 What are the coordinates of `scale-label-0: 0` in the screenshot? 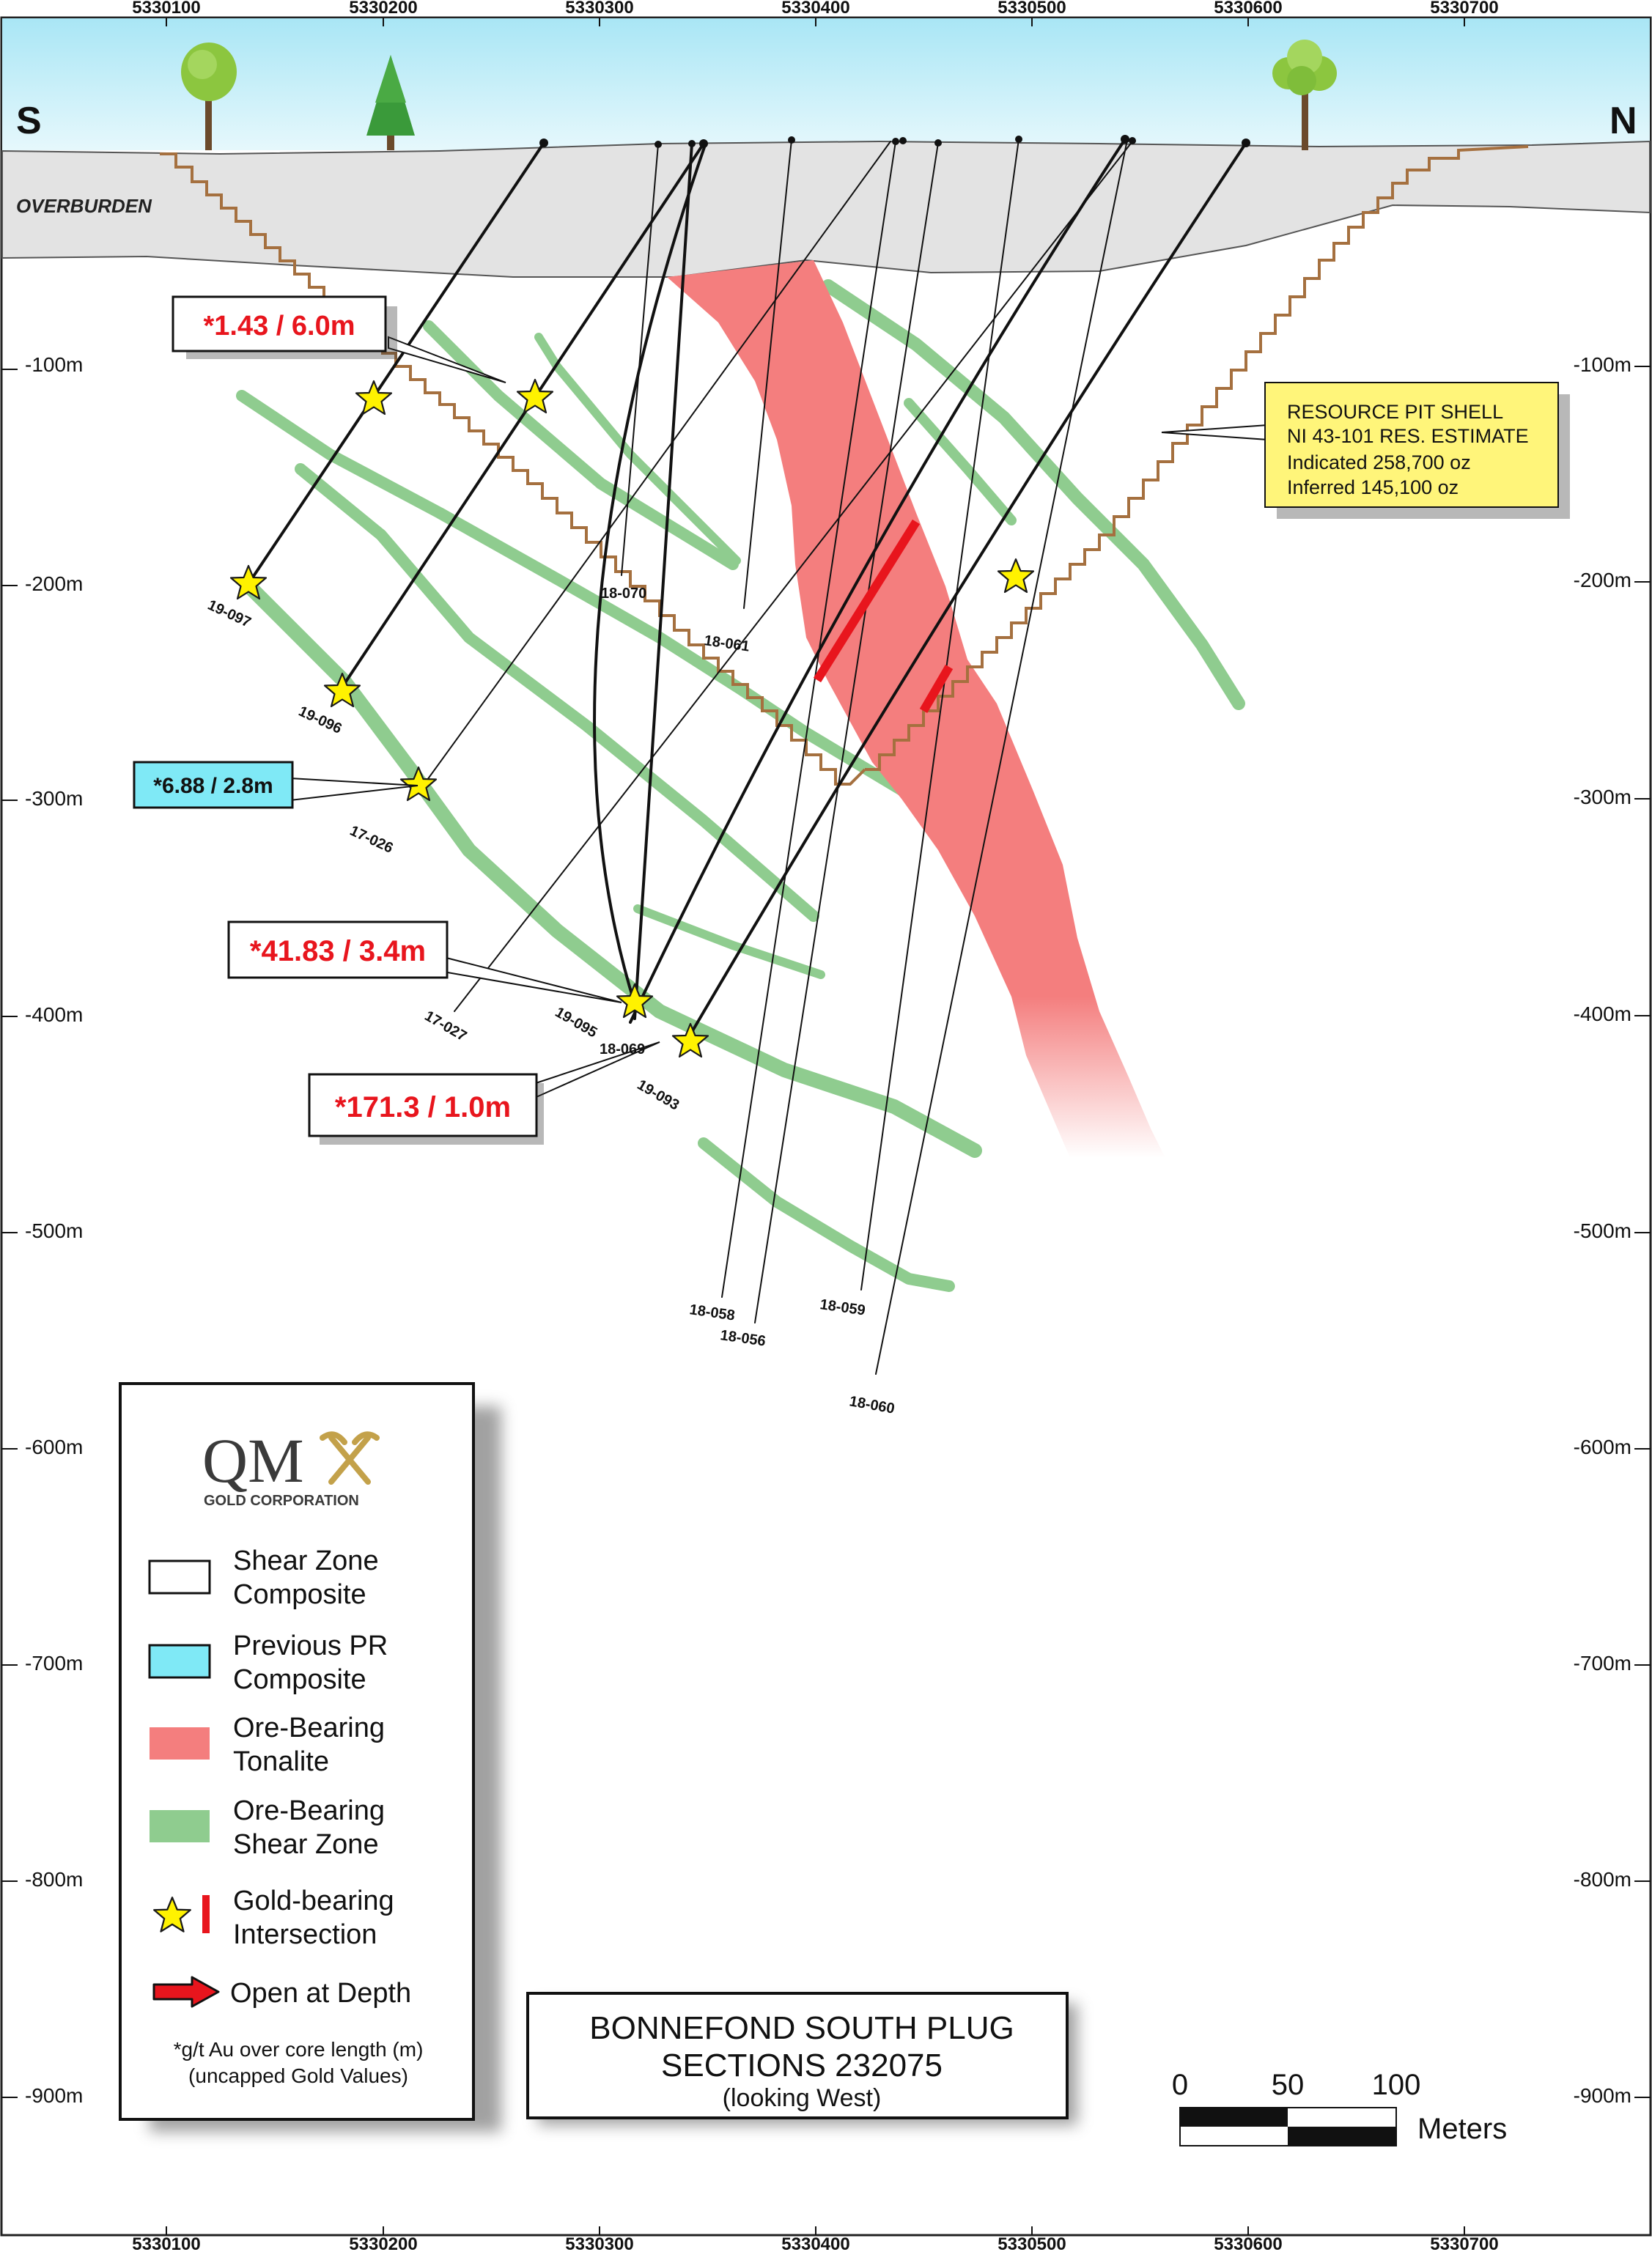 It's located at (1180, 2085).